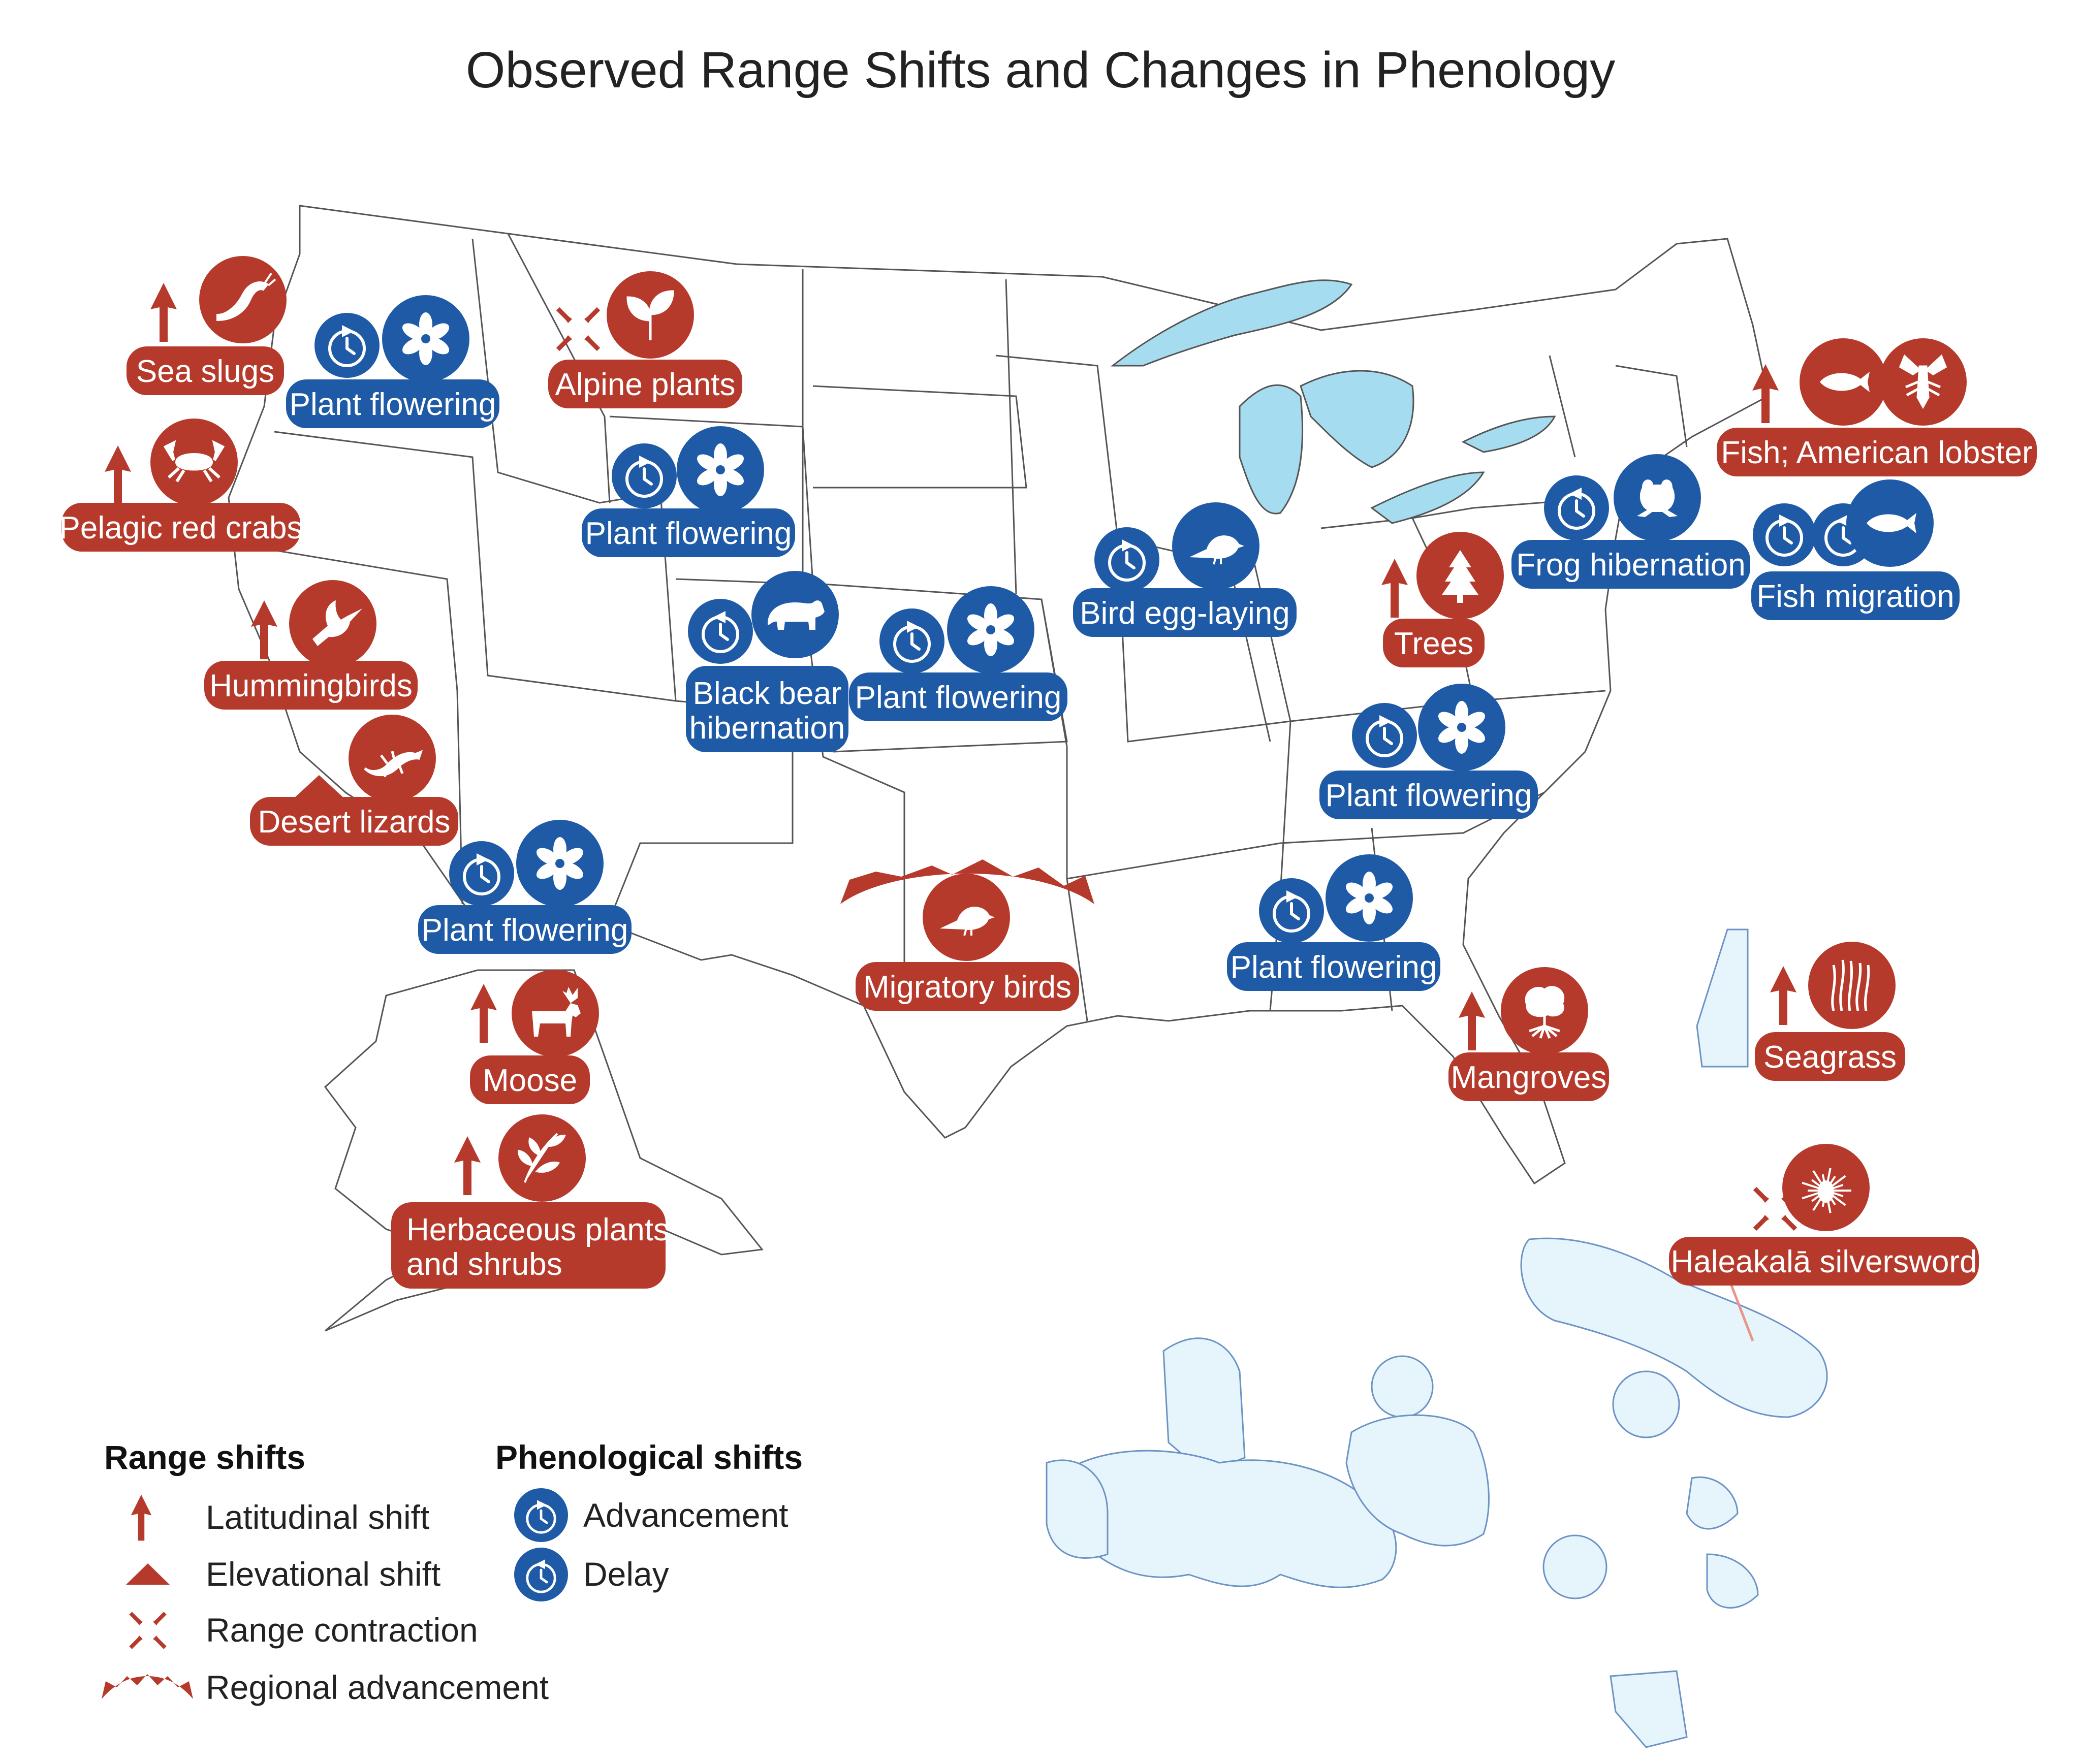 The image size is (2081, 1764). I want to click on badge-fish-migration: Fish migration, so click(1855, 549).